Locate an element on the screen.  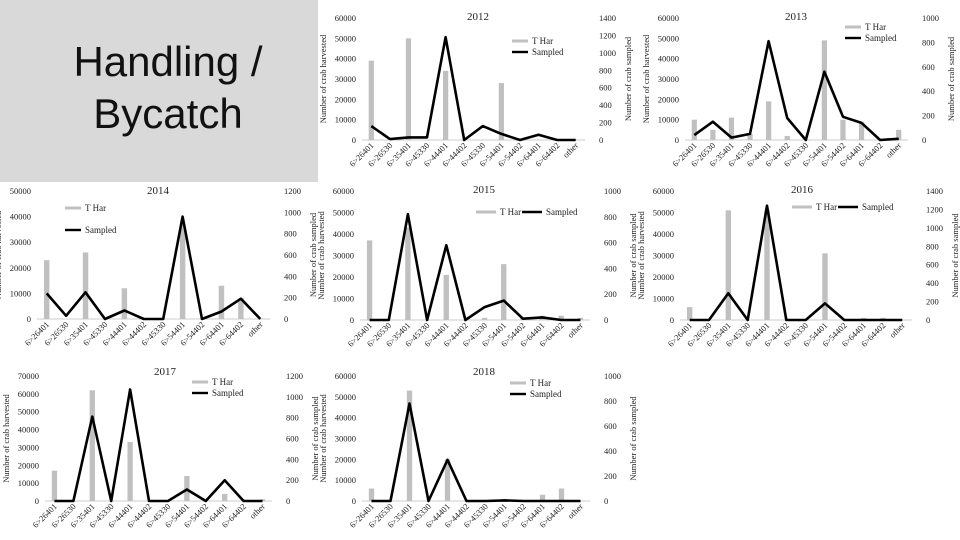
y-tick-label: 70000 is located at coordinates (28, 376).